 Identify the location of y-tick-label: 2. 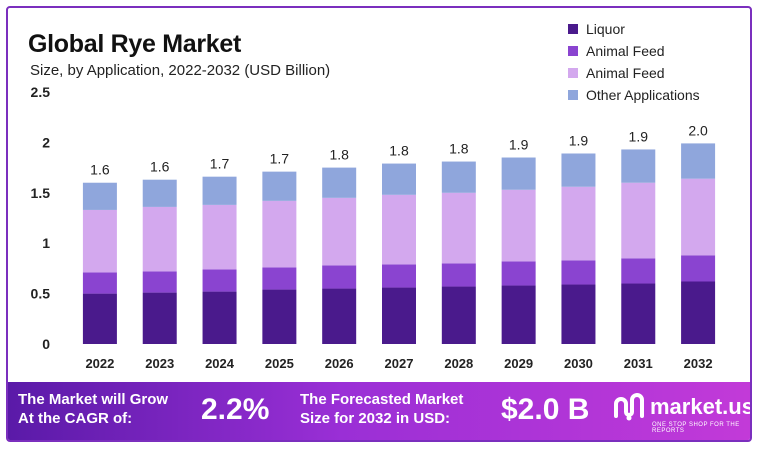
(46, 142).